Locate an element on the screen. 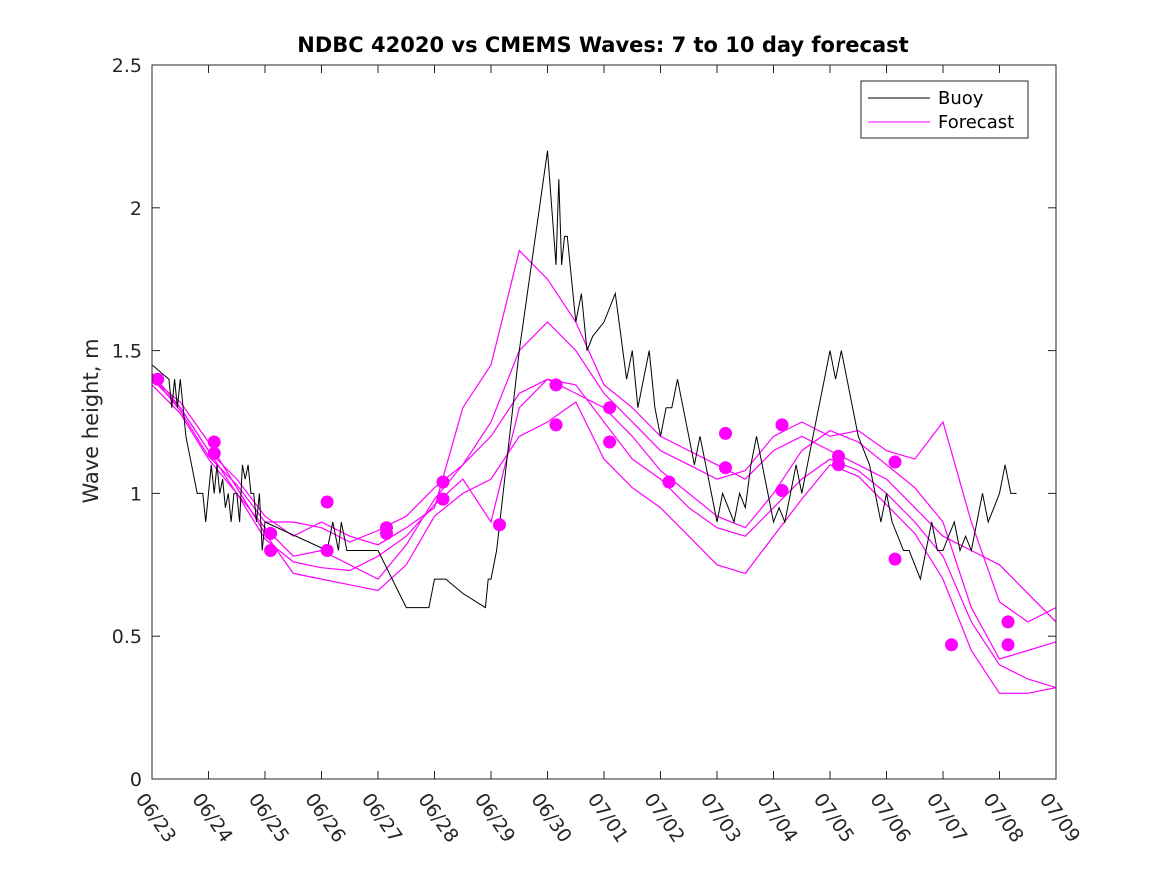  x-tick-label: 07/01 is located at coordinates (607, 817).